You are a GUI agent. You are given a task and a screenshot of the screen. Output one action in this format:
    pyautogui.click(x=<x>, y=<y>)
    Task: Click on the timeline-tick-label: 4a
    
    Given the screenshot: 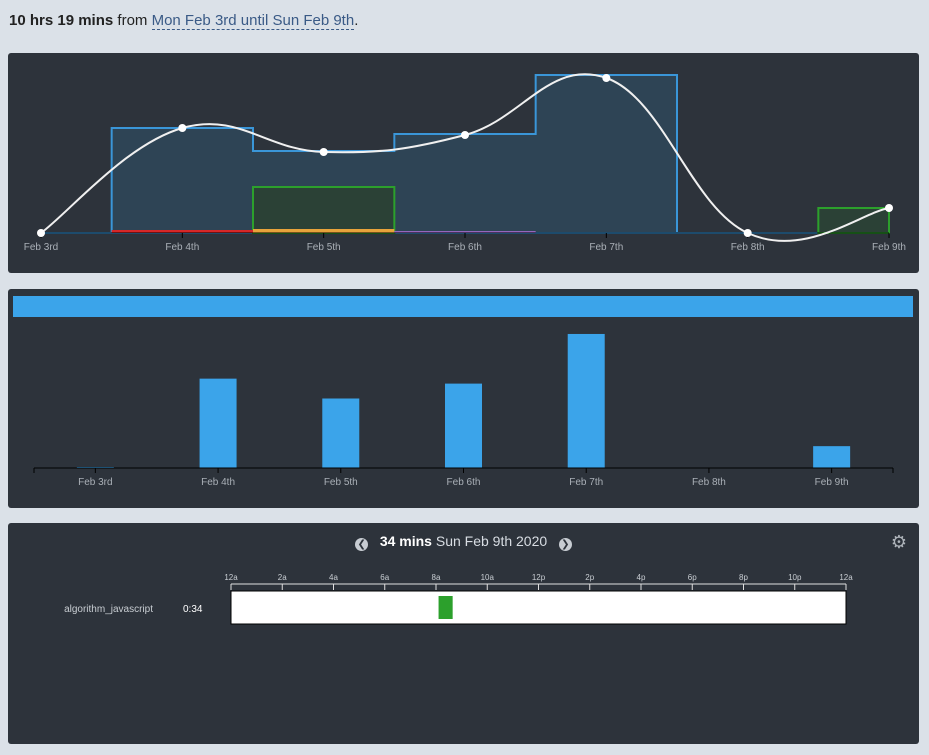 What is the action you would take?
    pyautogui.click(x=333, y=577)
    